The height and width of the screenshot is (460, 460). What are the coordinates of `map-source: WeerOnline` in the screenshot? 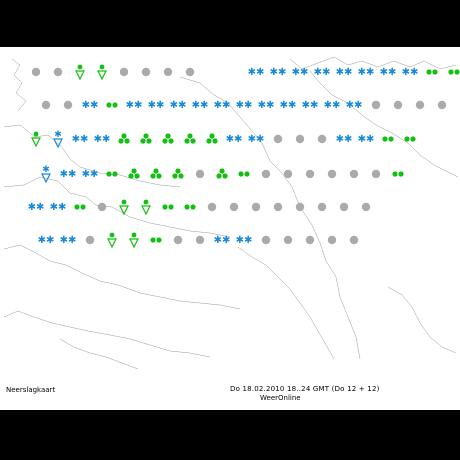 It's located at (280, 398).